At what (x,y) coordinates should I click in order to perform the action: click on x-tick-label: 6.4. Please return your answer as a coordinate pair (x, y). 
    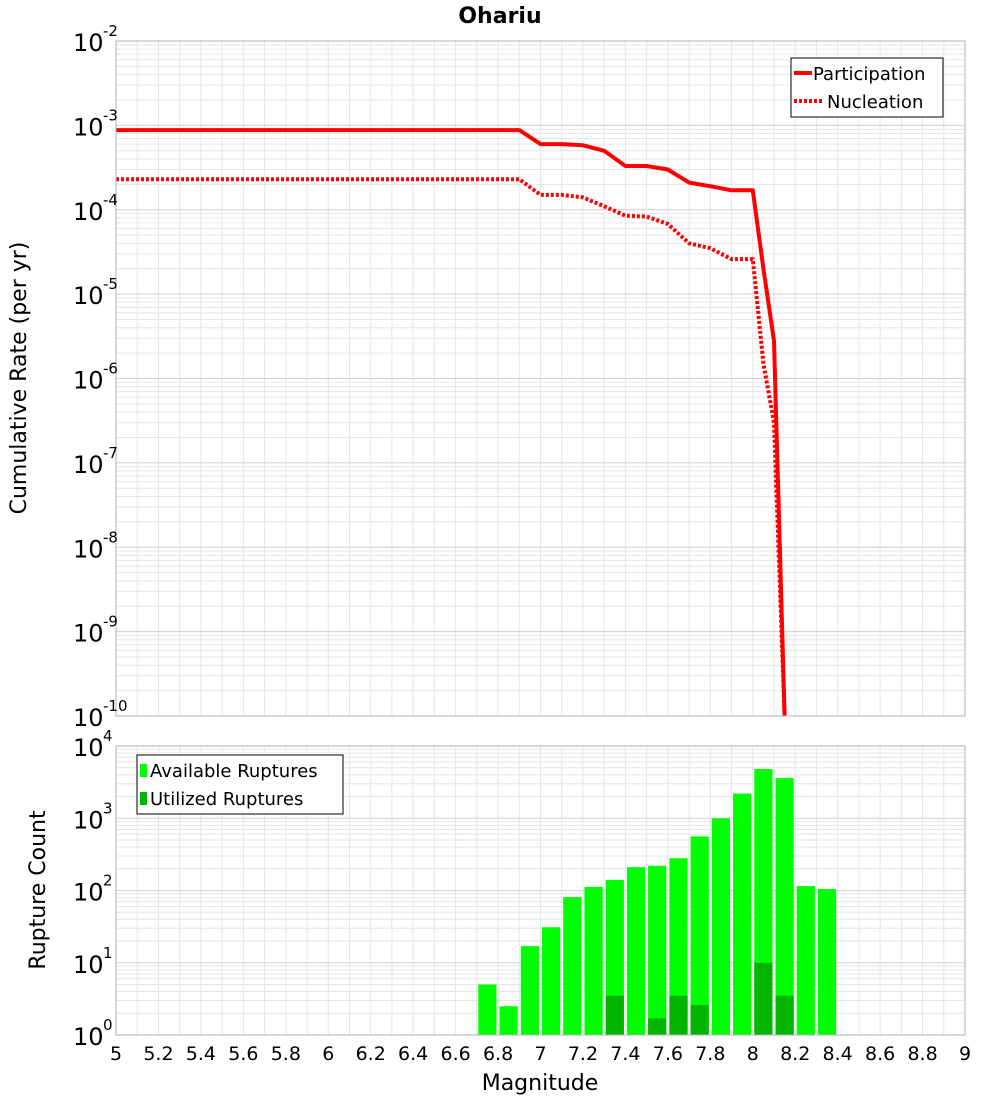
    Looking at the image, I should click on (413, 1054).